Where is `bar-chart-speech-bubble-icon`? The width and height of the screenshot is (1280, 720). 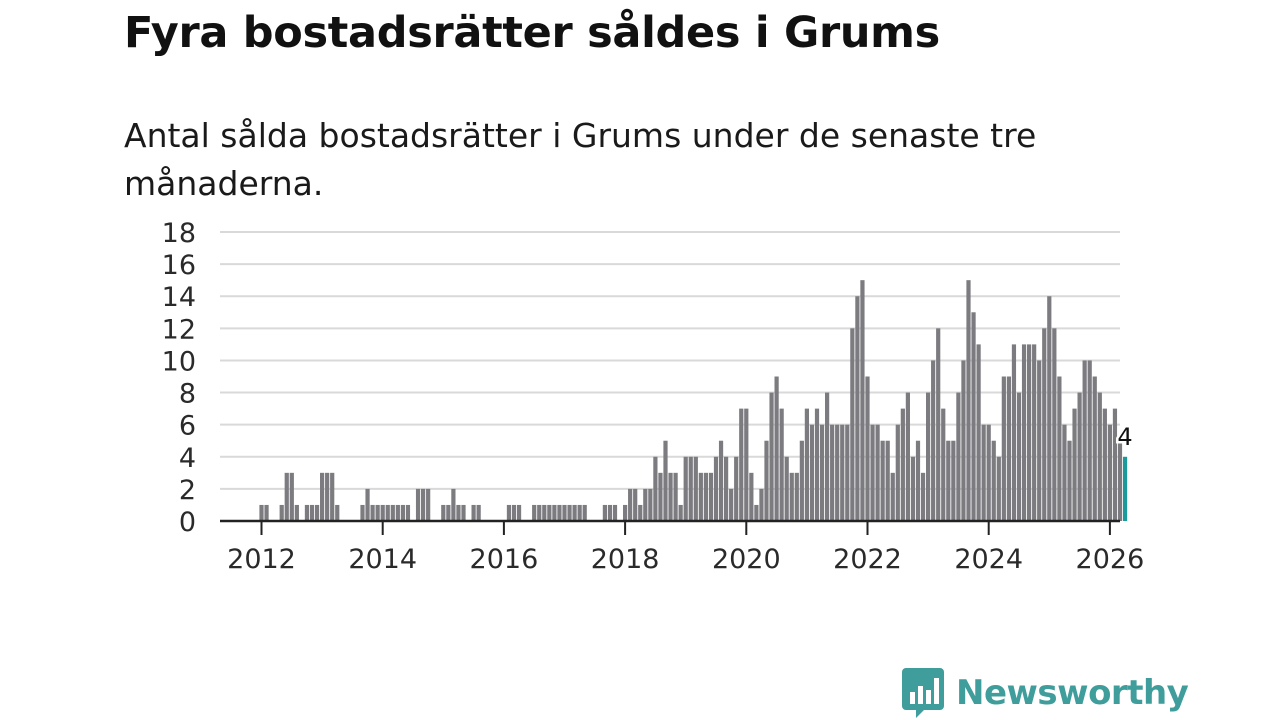
bar-chart-speech-bubble-icon is located at coordinates (923, 693).